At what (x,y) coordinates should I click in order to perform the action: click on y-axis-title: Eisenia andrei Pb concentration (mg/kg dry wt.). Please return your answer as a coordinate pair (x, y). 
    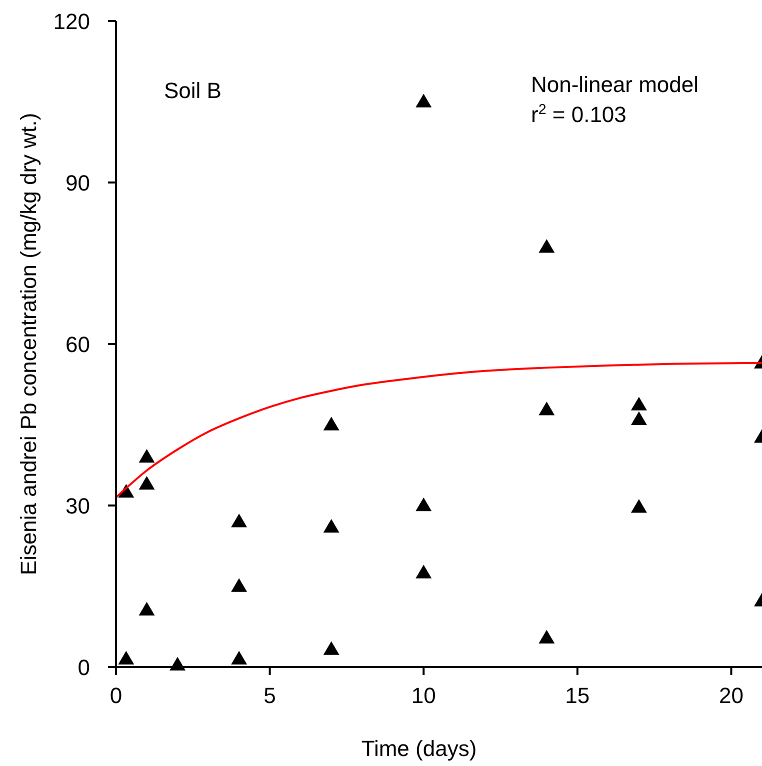
    Looking at the image, I should click on (28, 344).